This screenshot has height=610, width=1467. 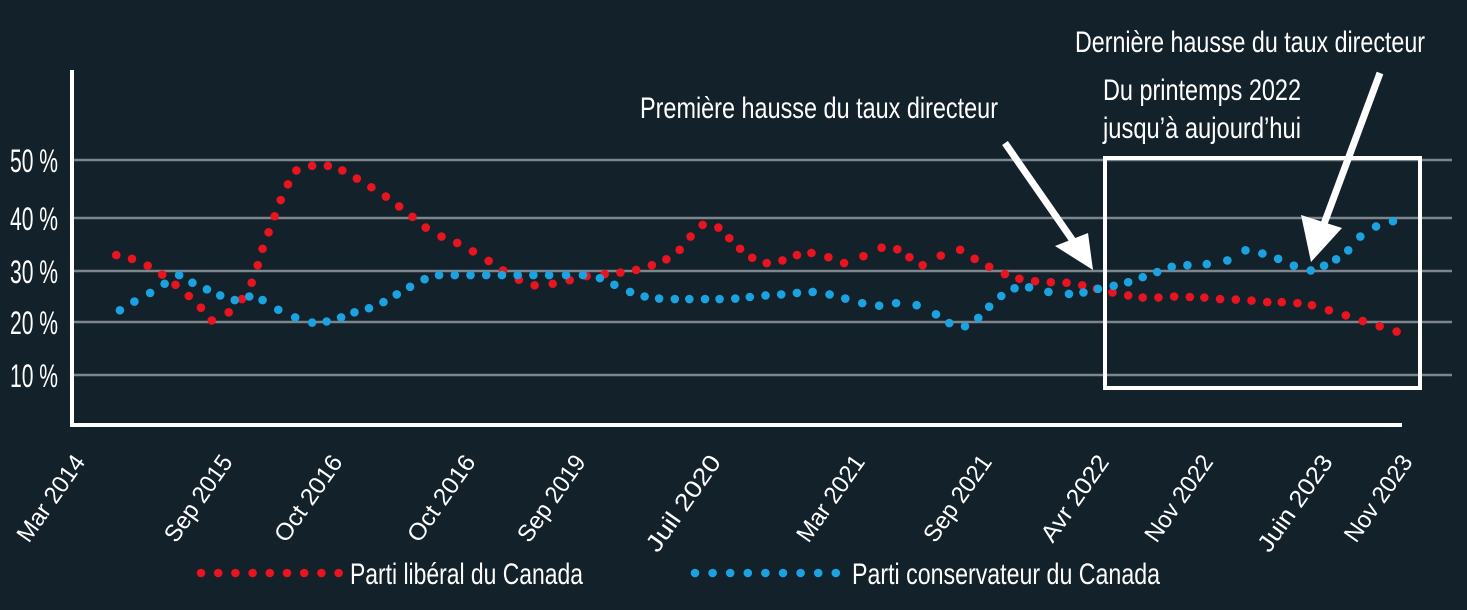 What do you see at coordinates (765, 573) in the screenshot?
I see `legend-marker-conservative` at bounding box center [765, 573].